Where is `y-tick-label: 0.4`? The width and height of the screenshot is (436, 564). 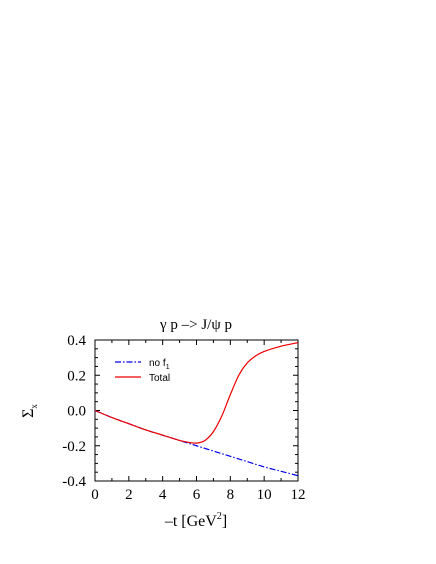 y-tick-label: 0.4 is located at coordinates (76, 341).